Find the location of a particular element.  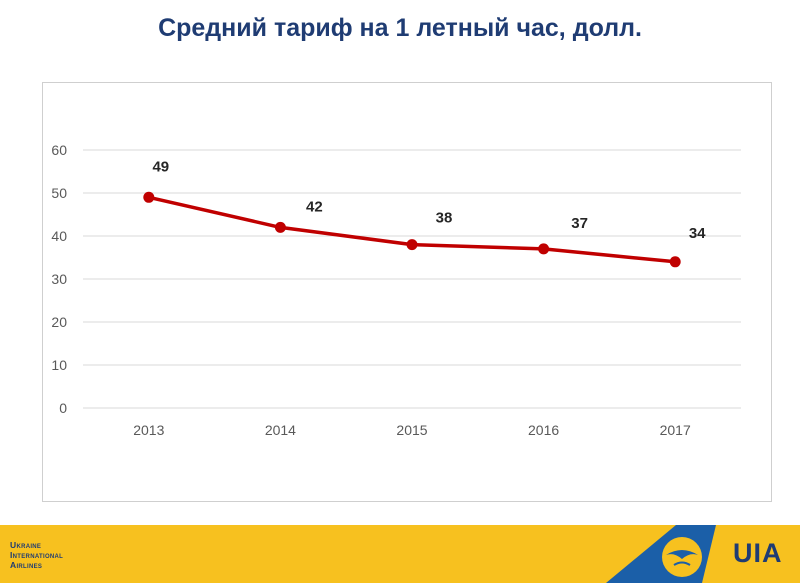

y-tick-label: 40 is located at coordinates (59, 236).